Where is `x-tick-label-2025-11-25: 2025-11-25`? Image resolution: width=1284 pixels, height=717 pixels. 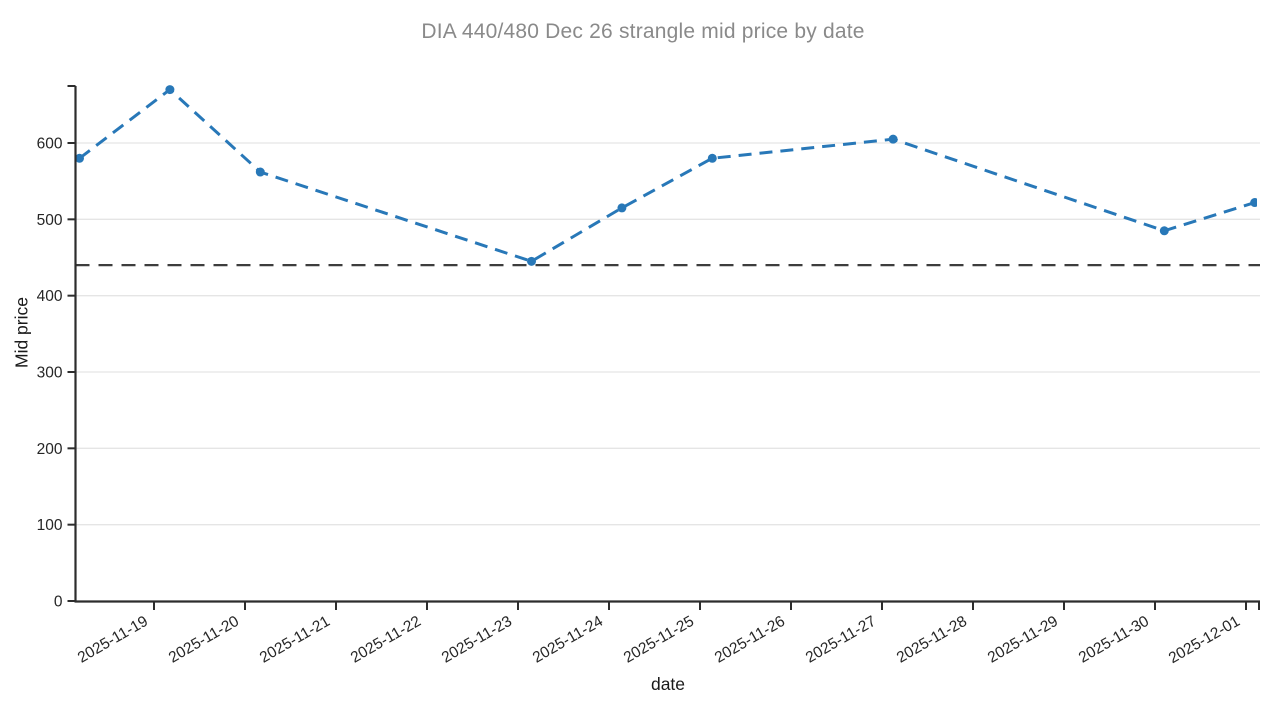
x-tick-label-2025-11-25: 2025-11-25 is located at coordinates (659, 640).